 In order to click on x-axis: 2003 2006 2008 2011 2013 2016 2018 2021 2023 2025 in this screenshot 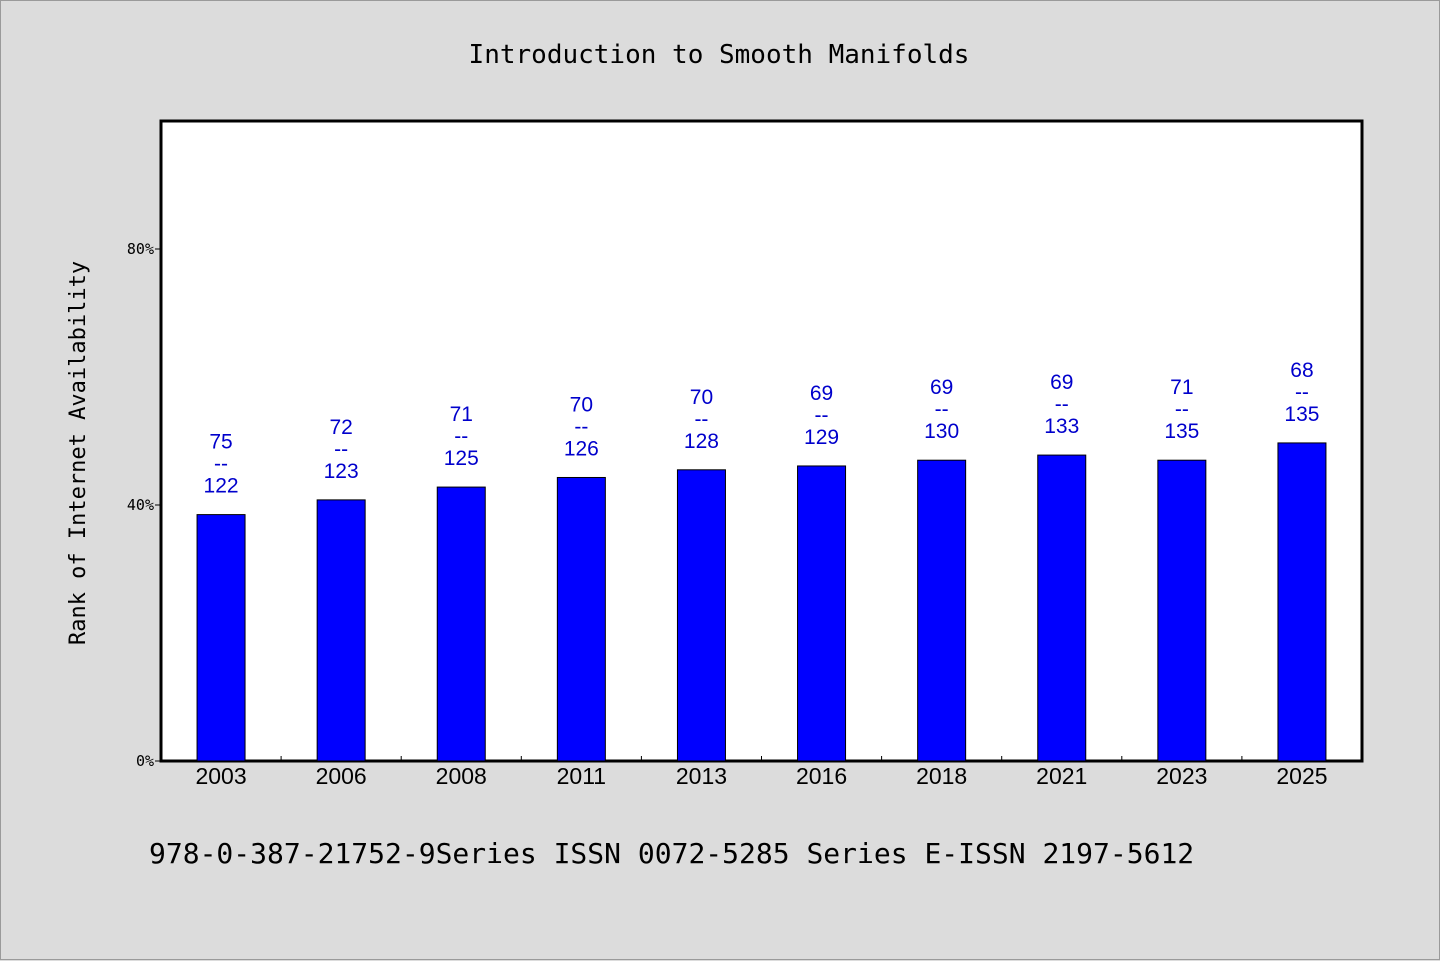, I will do `click(761, 772)`.